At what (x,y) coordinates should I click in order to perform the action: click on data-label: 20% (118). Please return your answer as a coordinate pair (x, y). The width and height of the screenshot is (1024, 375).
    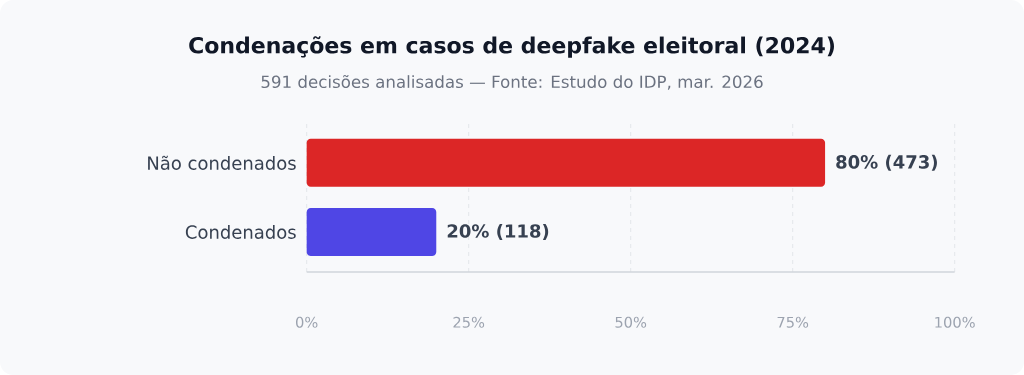
    Looking at the image, I should click on (498, 231).